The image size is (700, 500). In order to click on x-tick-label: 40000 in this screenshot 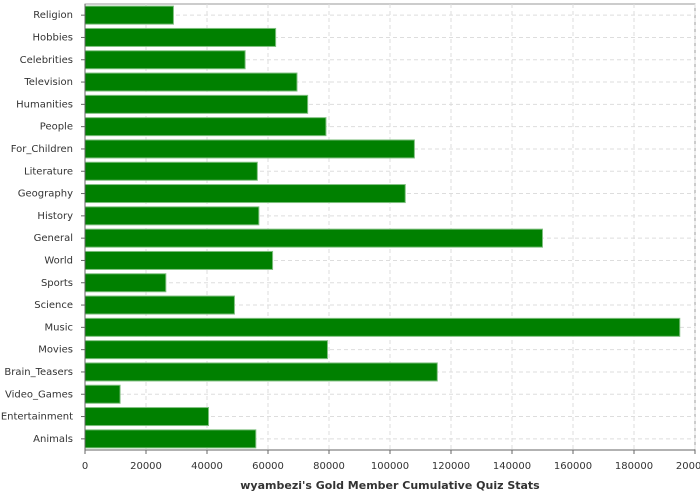, I will do `click(207, 466)`.